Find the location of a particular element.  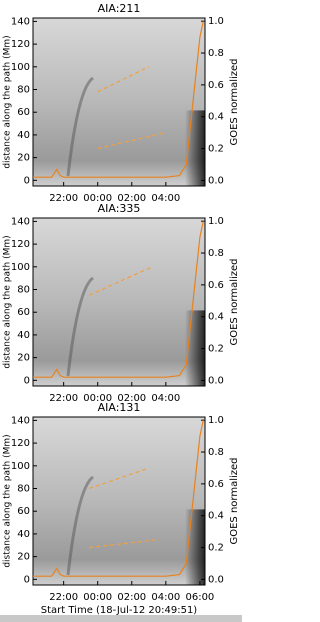

bottom-strip is located at coordinates (121, 618).